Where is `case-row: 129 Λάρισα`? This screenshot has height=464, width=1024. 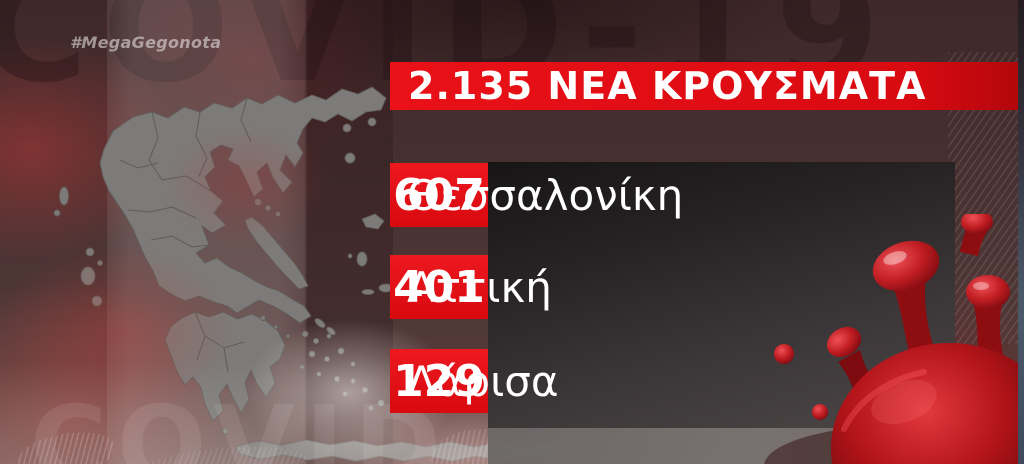
case-row: 129 Λάρισα is located at coordinates (690, 381).